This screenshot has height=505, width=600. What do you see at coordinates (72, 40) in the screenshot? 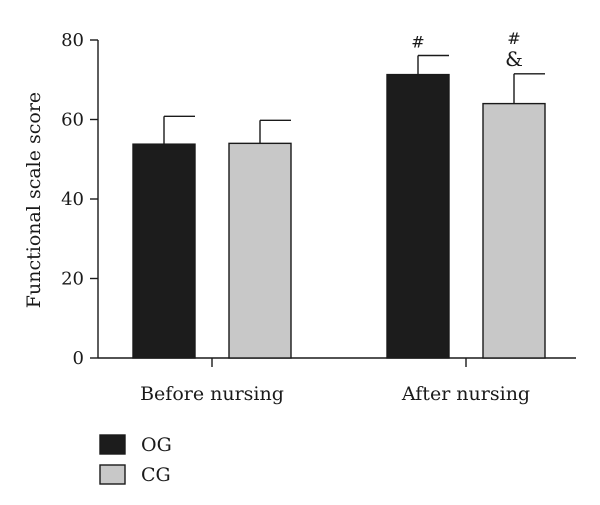
I see `y-tick-label: 80` at bounding box center [72, 40].